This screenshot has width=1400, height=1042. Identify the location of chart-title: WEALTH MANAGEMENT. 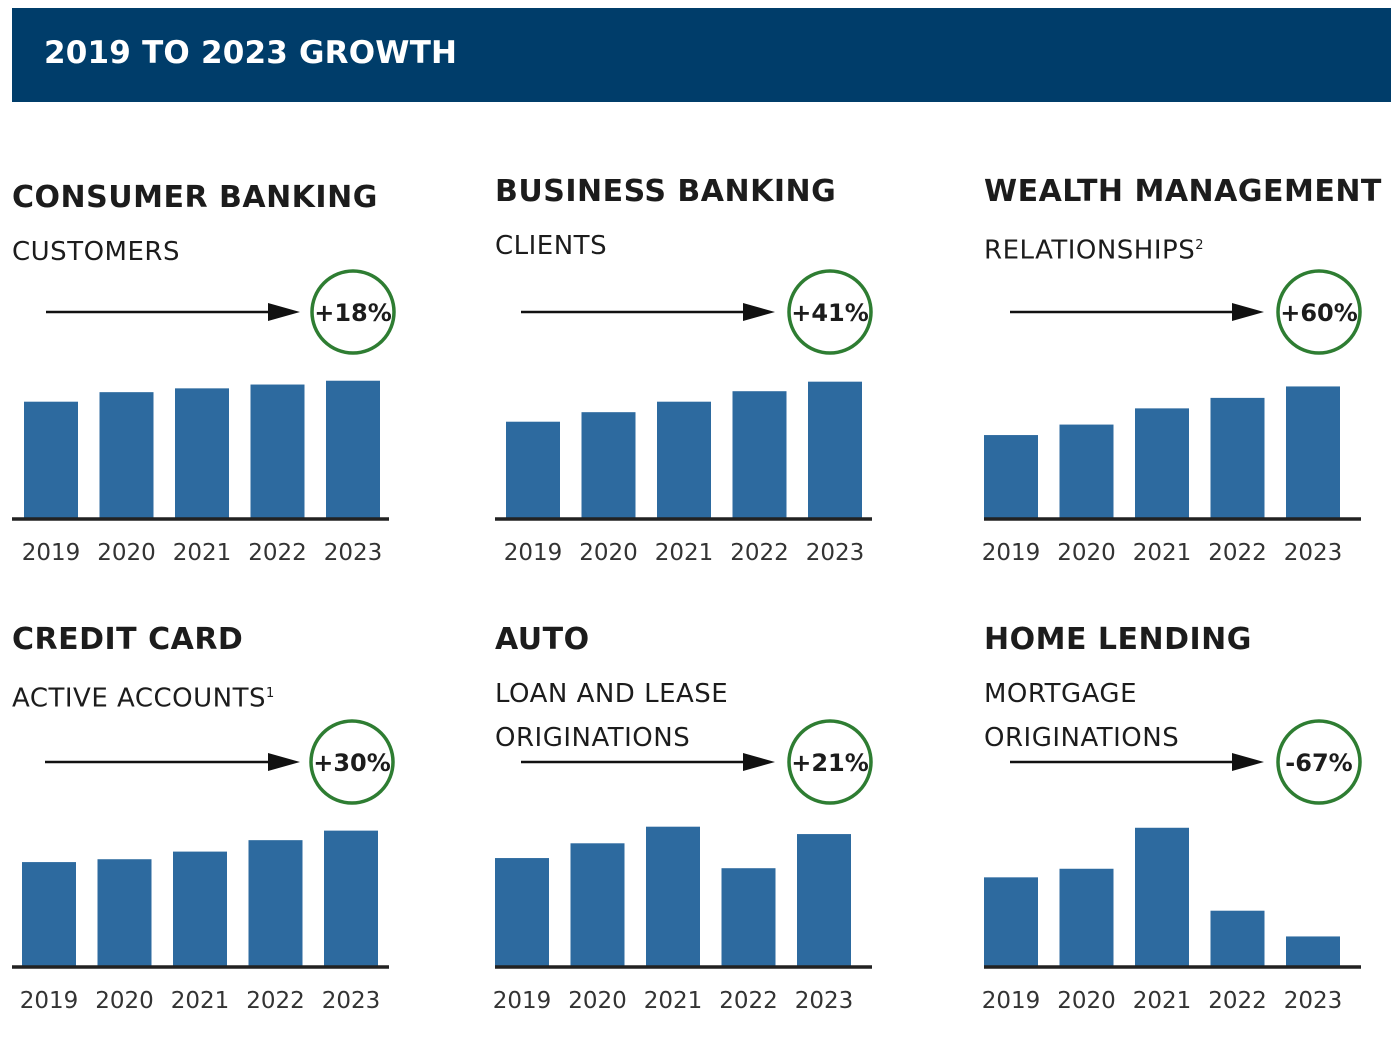
(1183, 191).